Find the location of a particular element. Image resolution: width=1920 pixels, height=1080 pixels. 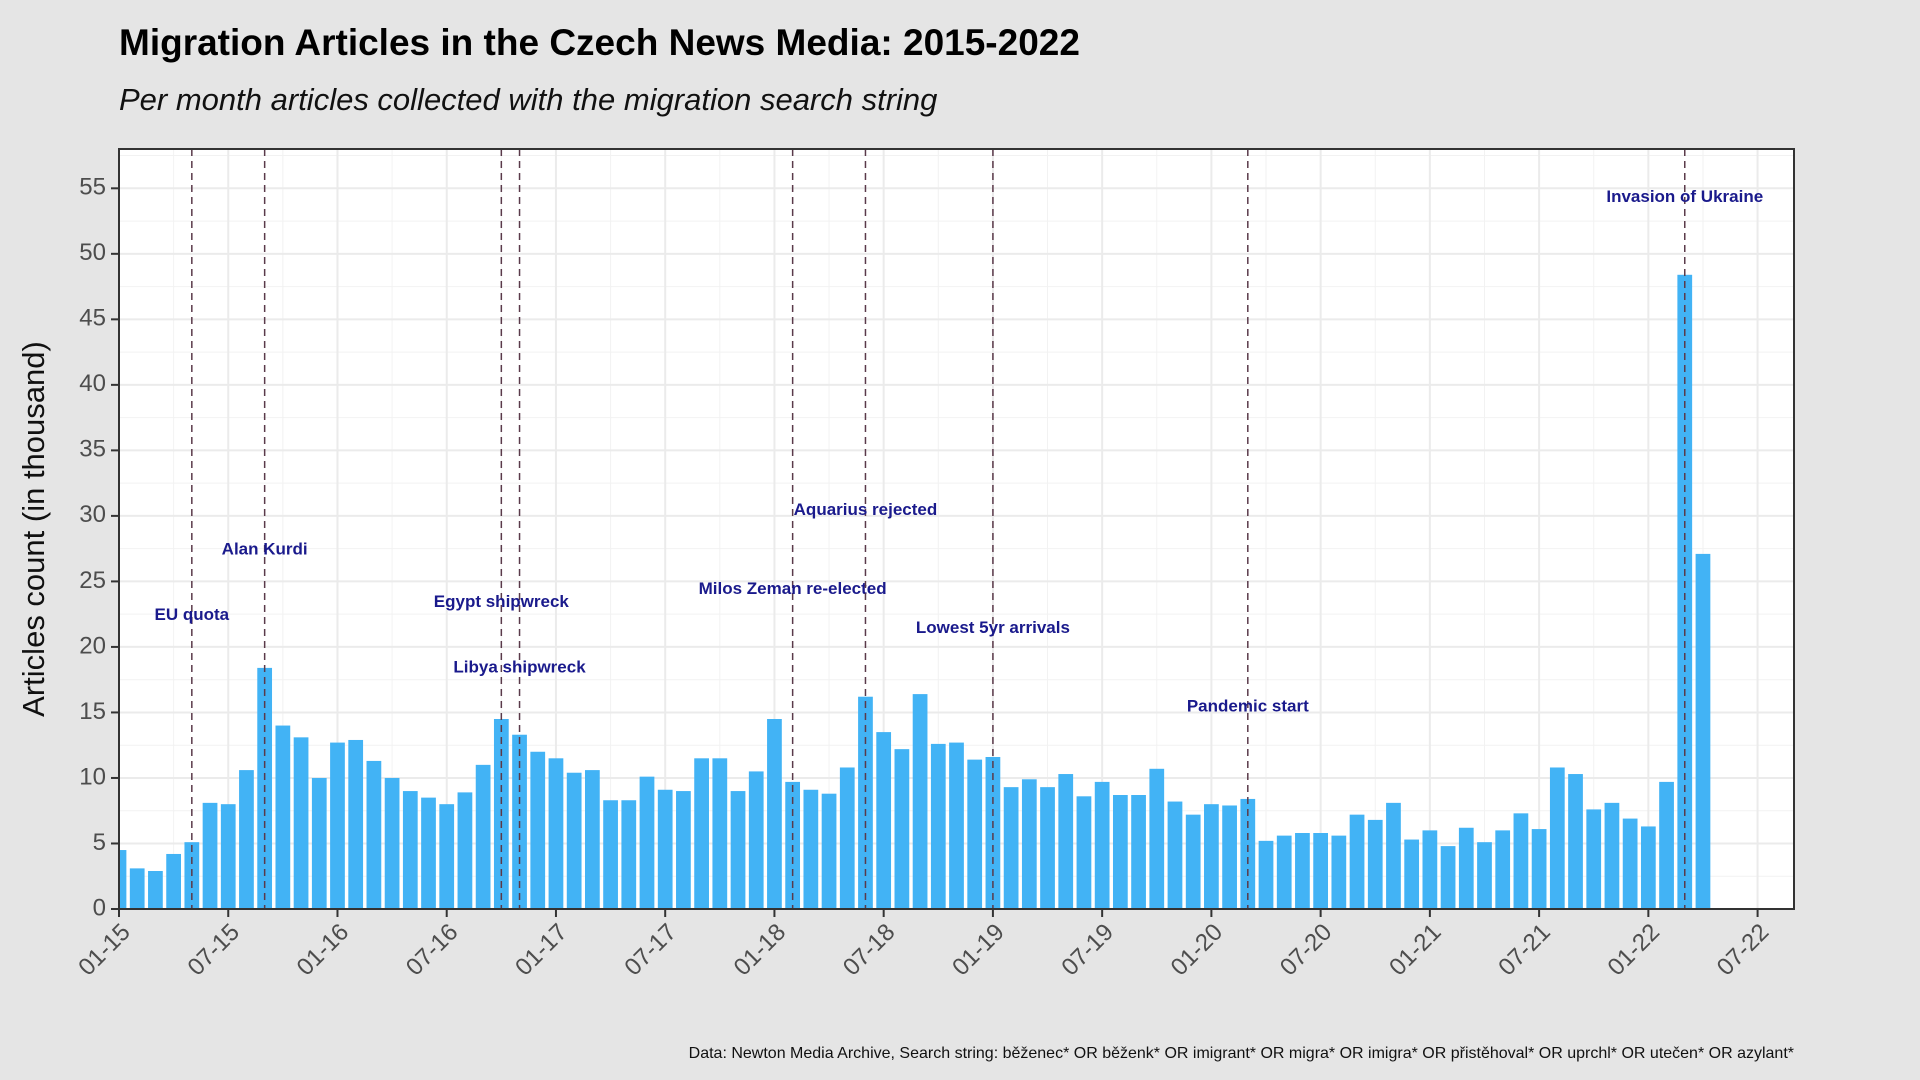

y-tick-label: 35 is located at coordinates (92, 449).